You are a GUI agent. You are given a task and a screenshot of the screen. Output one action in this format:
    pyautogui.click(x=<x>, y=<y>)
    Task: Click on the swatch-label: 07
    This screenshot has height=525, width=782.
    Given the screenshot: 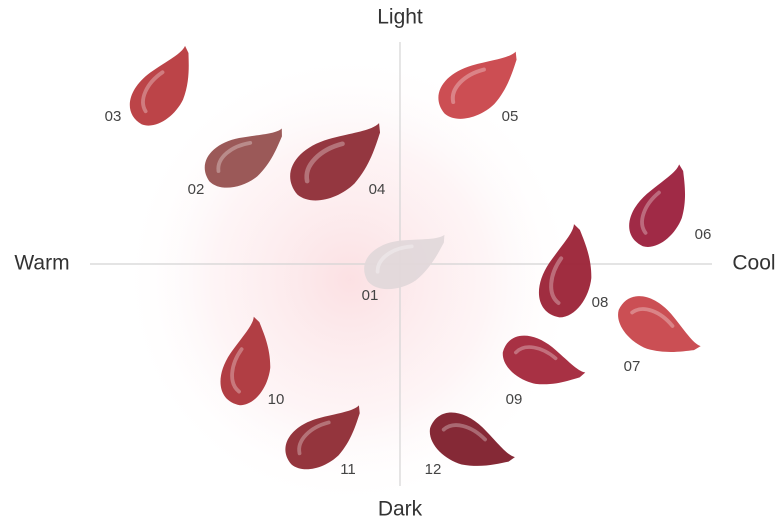 What is the action you would take?
    pyautogui.click(x=632, y=366)
    